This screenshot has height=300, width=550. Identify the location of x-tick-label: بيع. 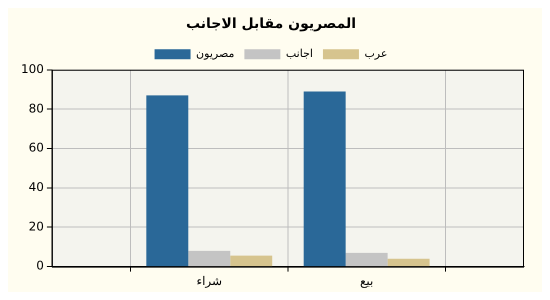
(367, 281).